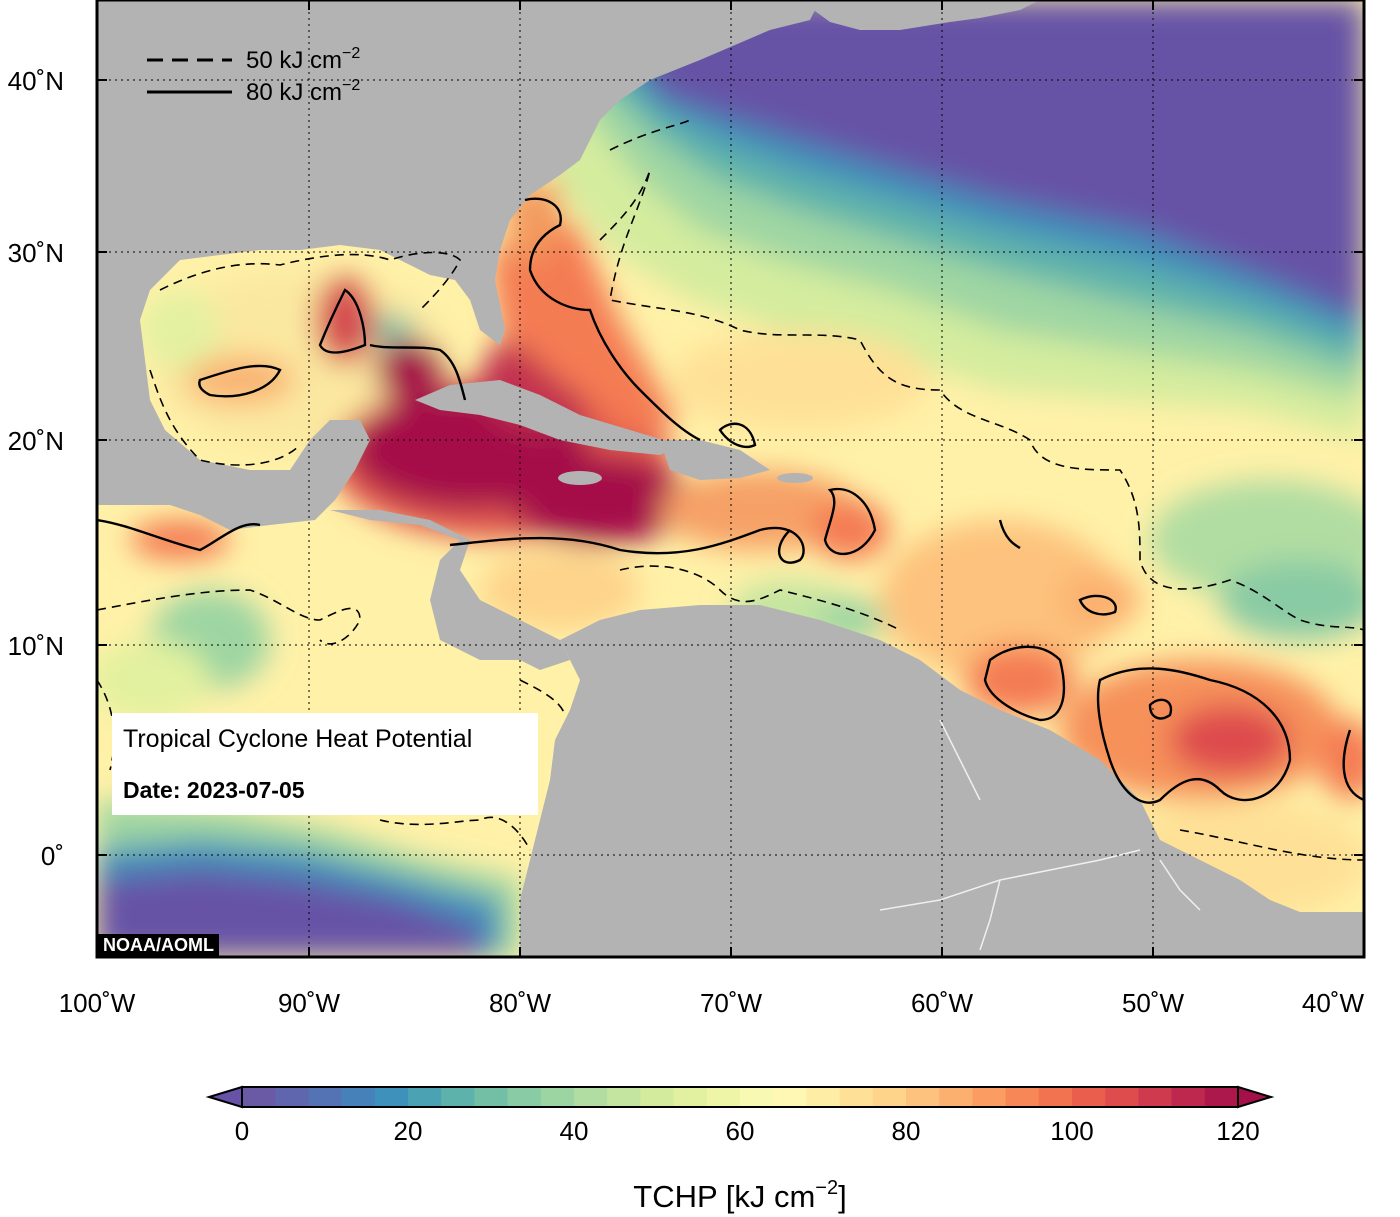  I want to click on lon-labels: 100˚W 90˚W 80˚W 70˚W 60˚W 50˚W 40˚W, so click(712, 1003).